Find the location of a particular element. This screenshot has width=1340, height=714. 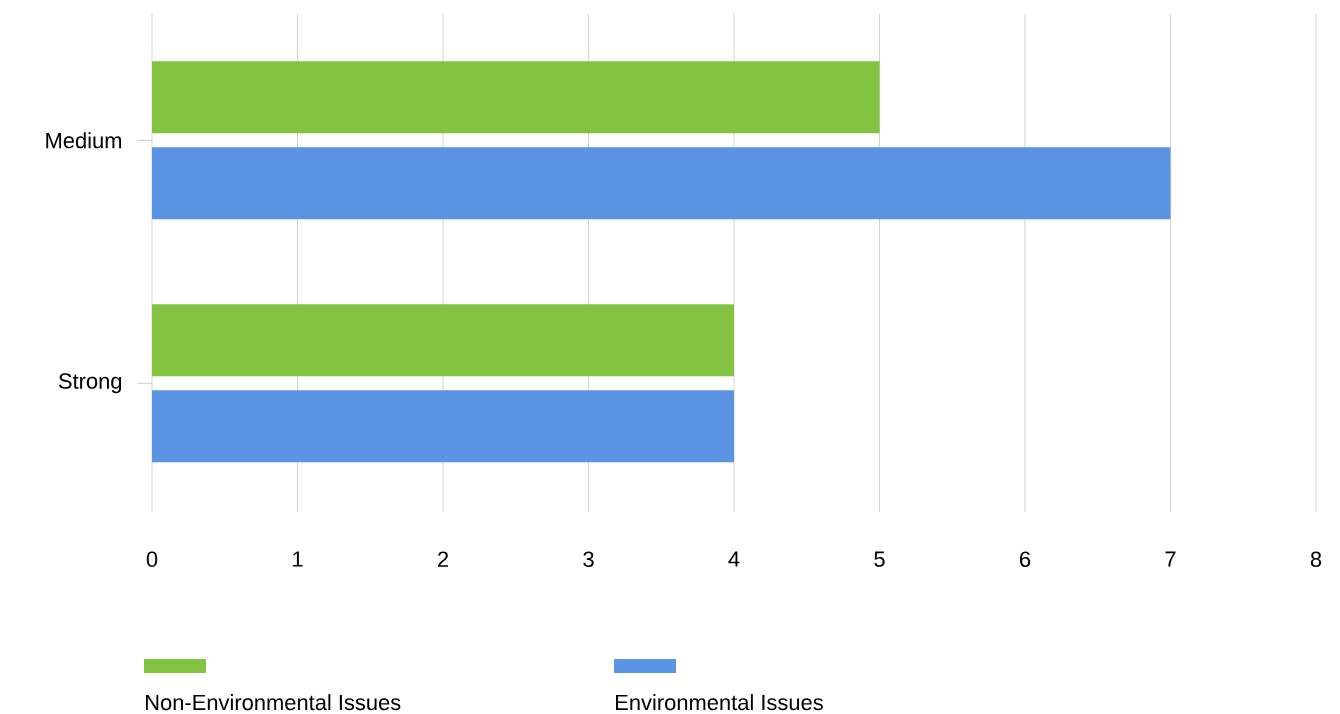

x-tick-label: 0 is located at coordinates (152, 559).